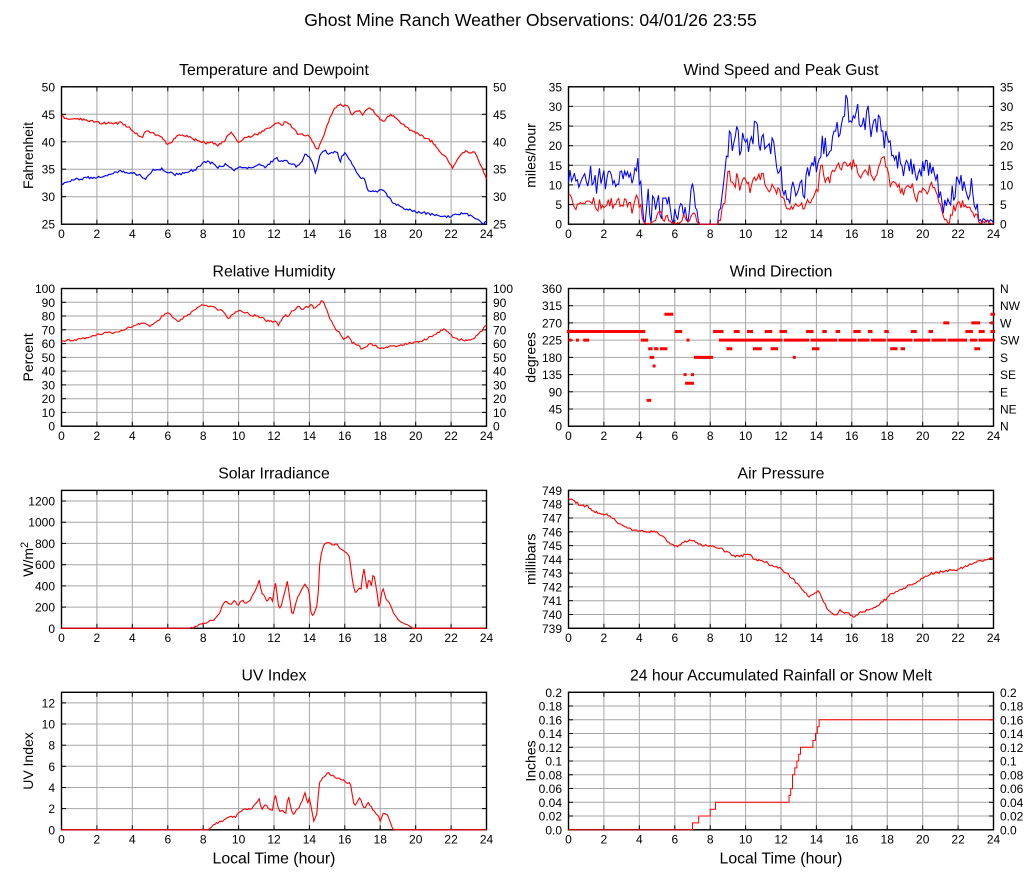 The width and height of the screenshot is (1027, 878). Describe the element at coordinates (500, 358) in the screenshot. I see `svg-text: 50` at that location.